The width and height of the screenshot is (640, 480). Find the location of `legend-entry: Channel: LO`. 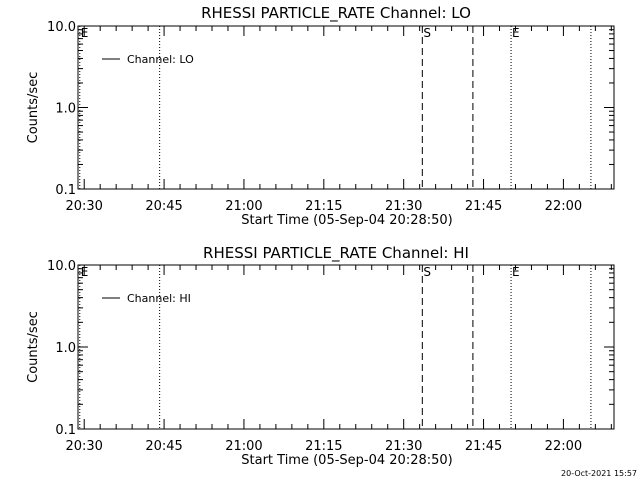

legend-entry: Channel: LO is located at coordinates (160, 59).